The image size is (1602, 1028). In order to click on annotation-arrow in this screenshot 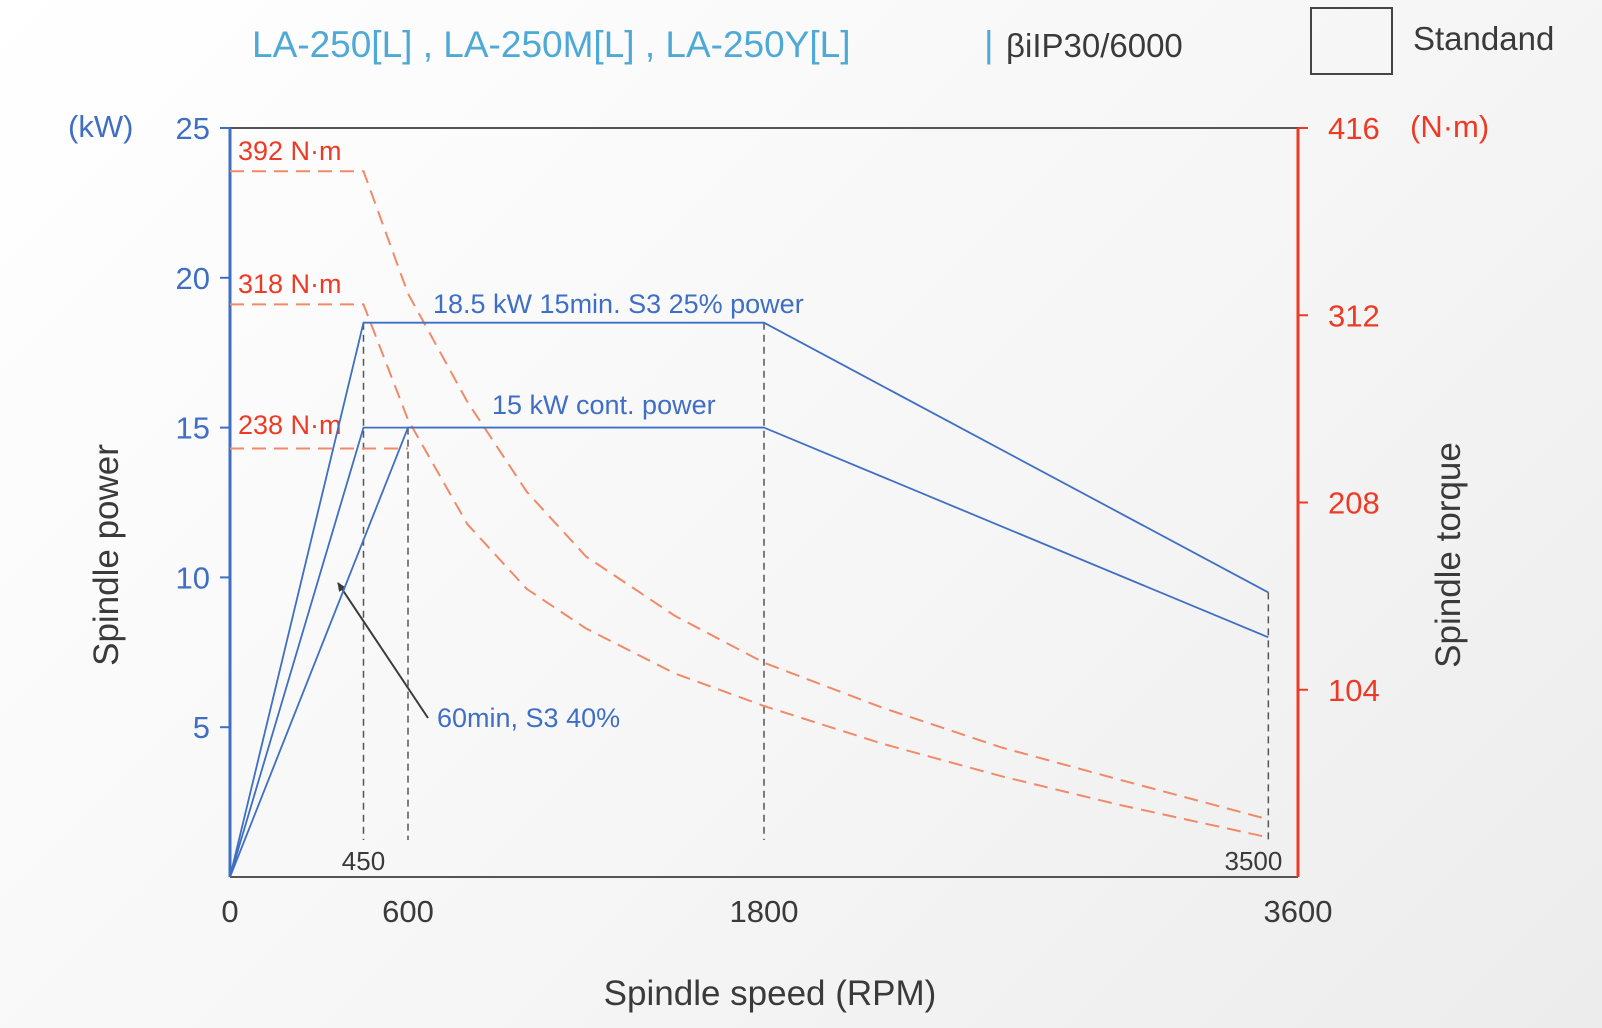, I will do `click(383, 650)`.